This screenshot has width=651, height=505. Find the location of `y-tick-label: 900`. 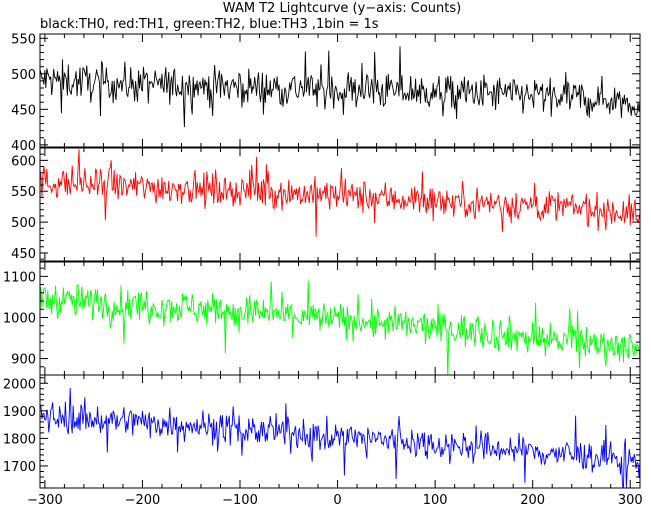

y-tick-label: 900 is located at coordinates (23, 360).